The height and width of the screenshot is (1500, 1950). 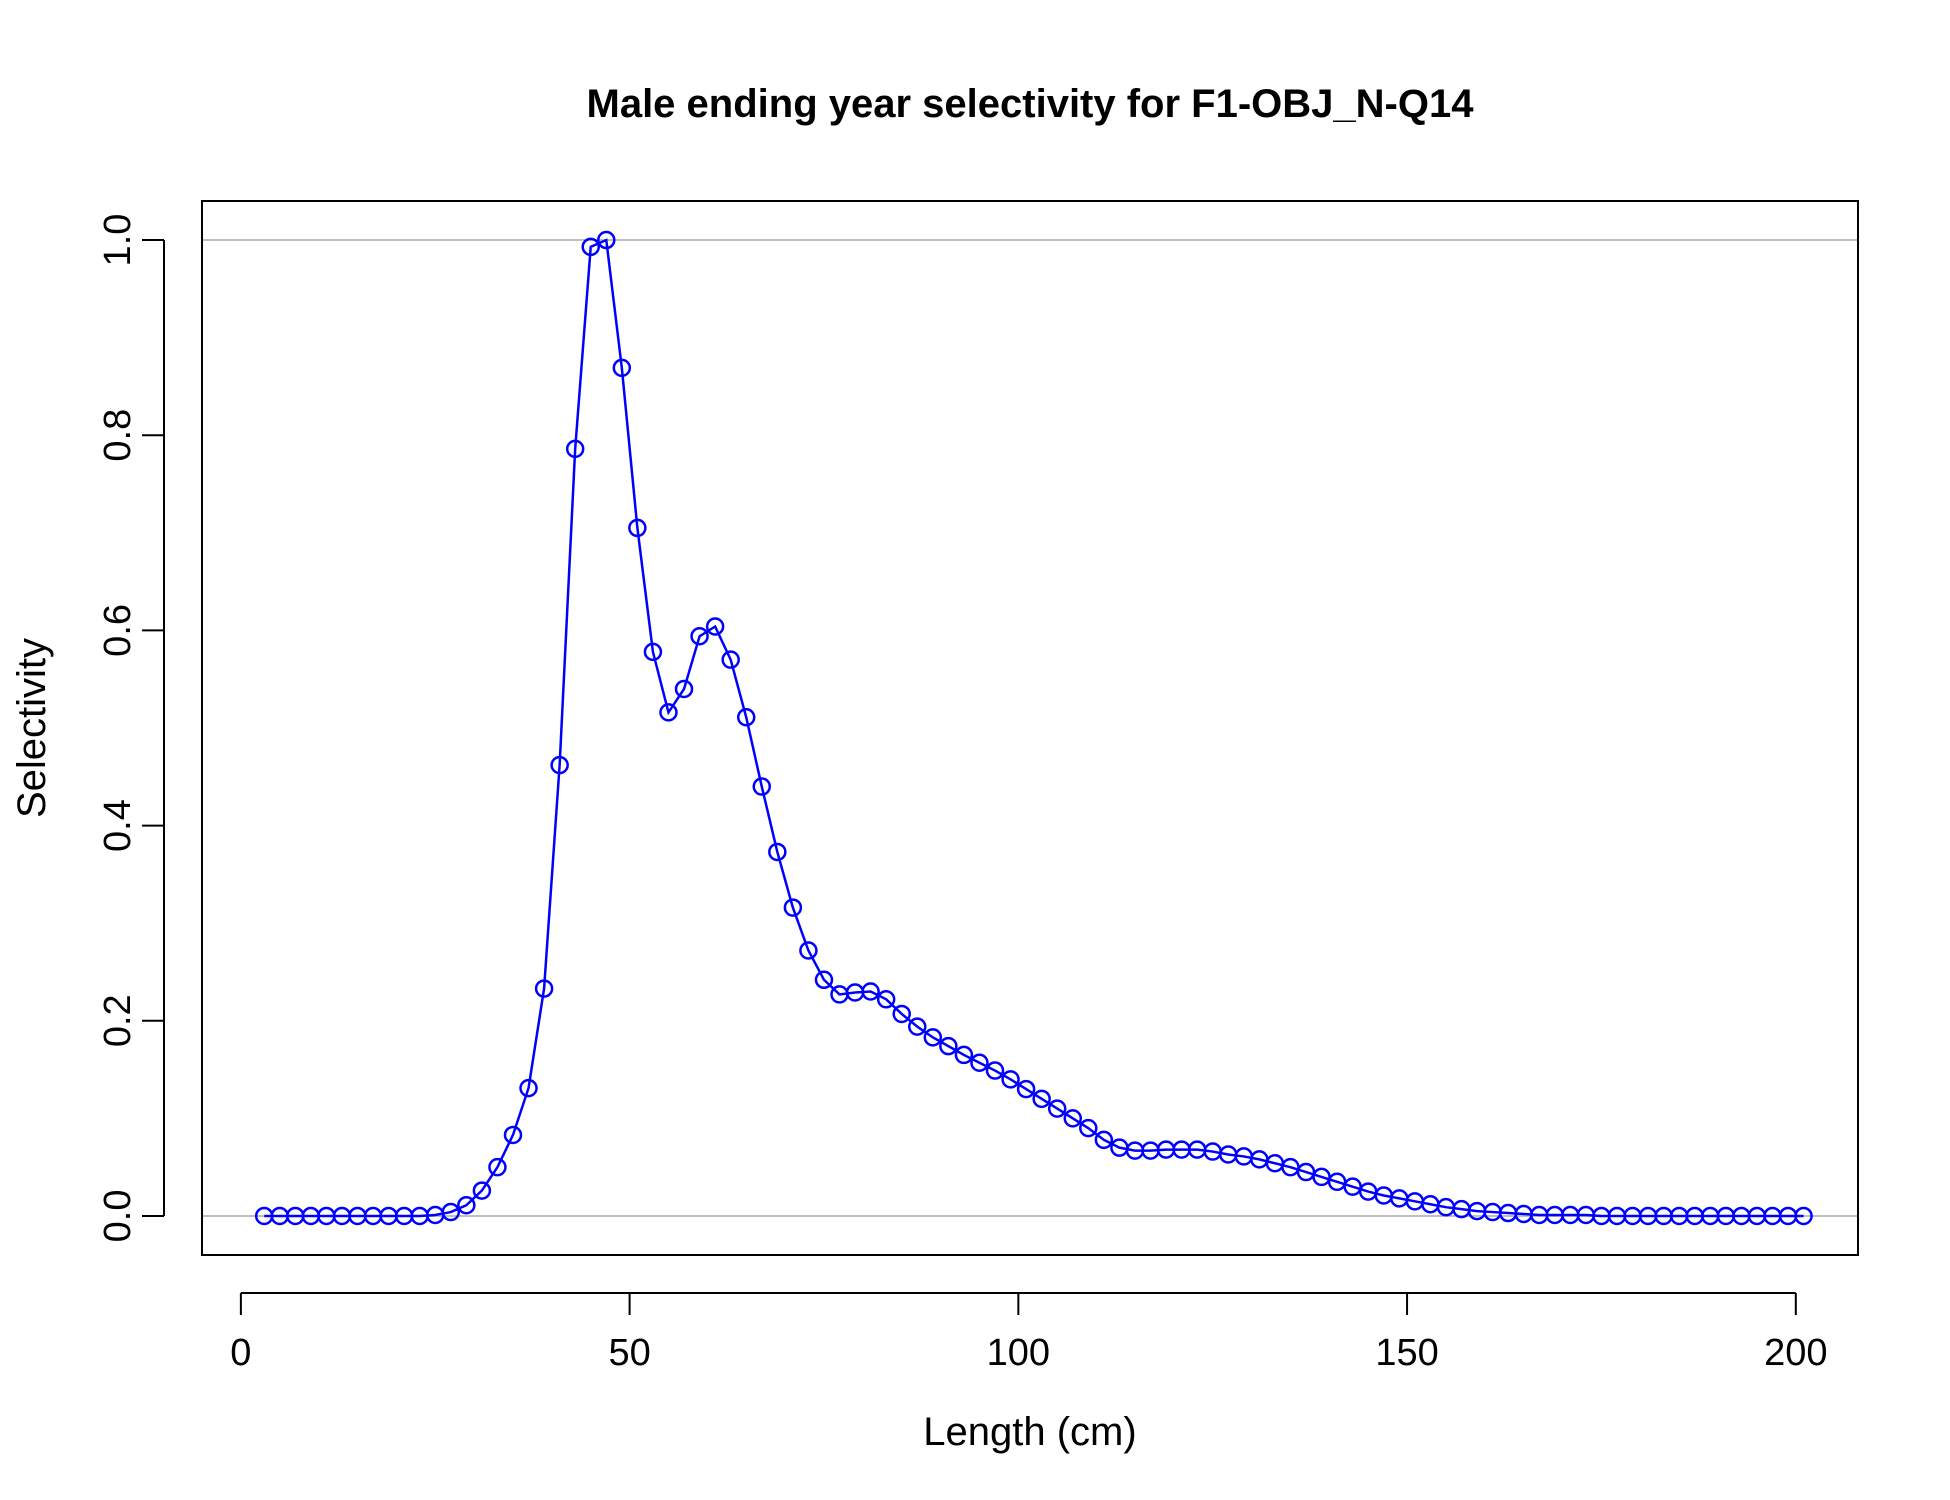 What do you see at coordinates (118, 630) in the screenshot?
I see `y-tick-label: 0.6` at bounding box center [118, 630].